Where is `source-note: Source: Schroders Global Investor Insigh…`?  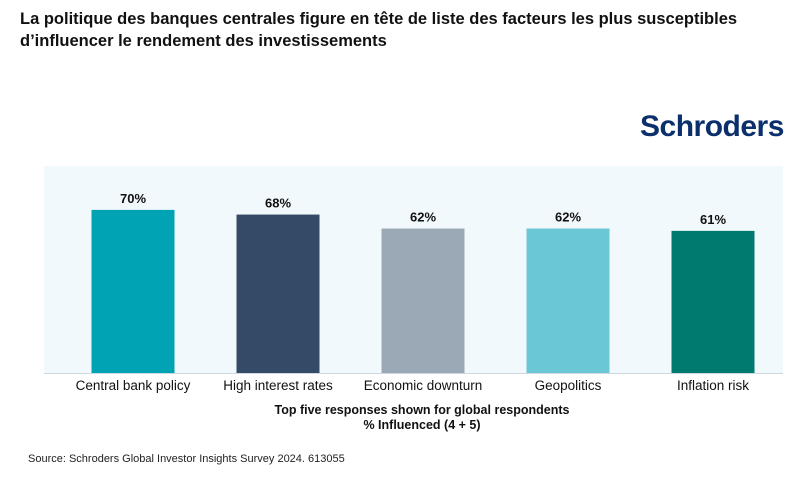
source-note: Source: Schroders Global Investor Insigh… is located at coordinates (186, 459).